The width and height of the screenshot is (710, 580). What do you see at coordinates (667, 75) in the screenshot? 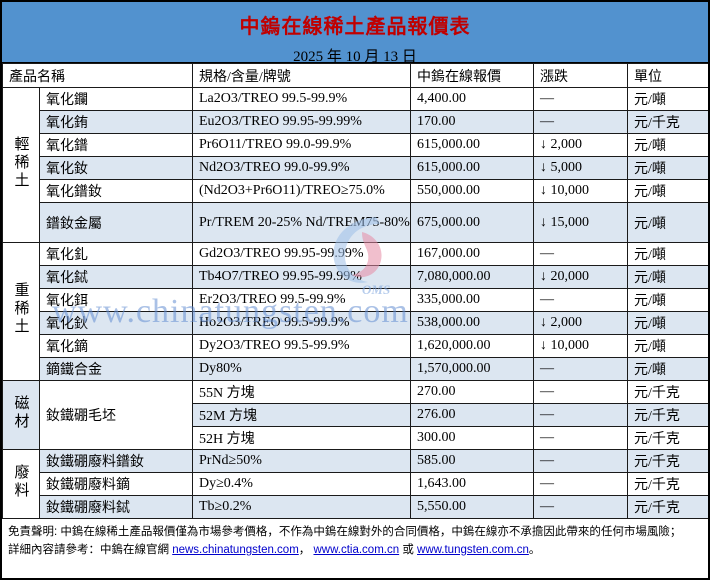
I see `col-header-unit: 單位` at bounding box center [667, 75].